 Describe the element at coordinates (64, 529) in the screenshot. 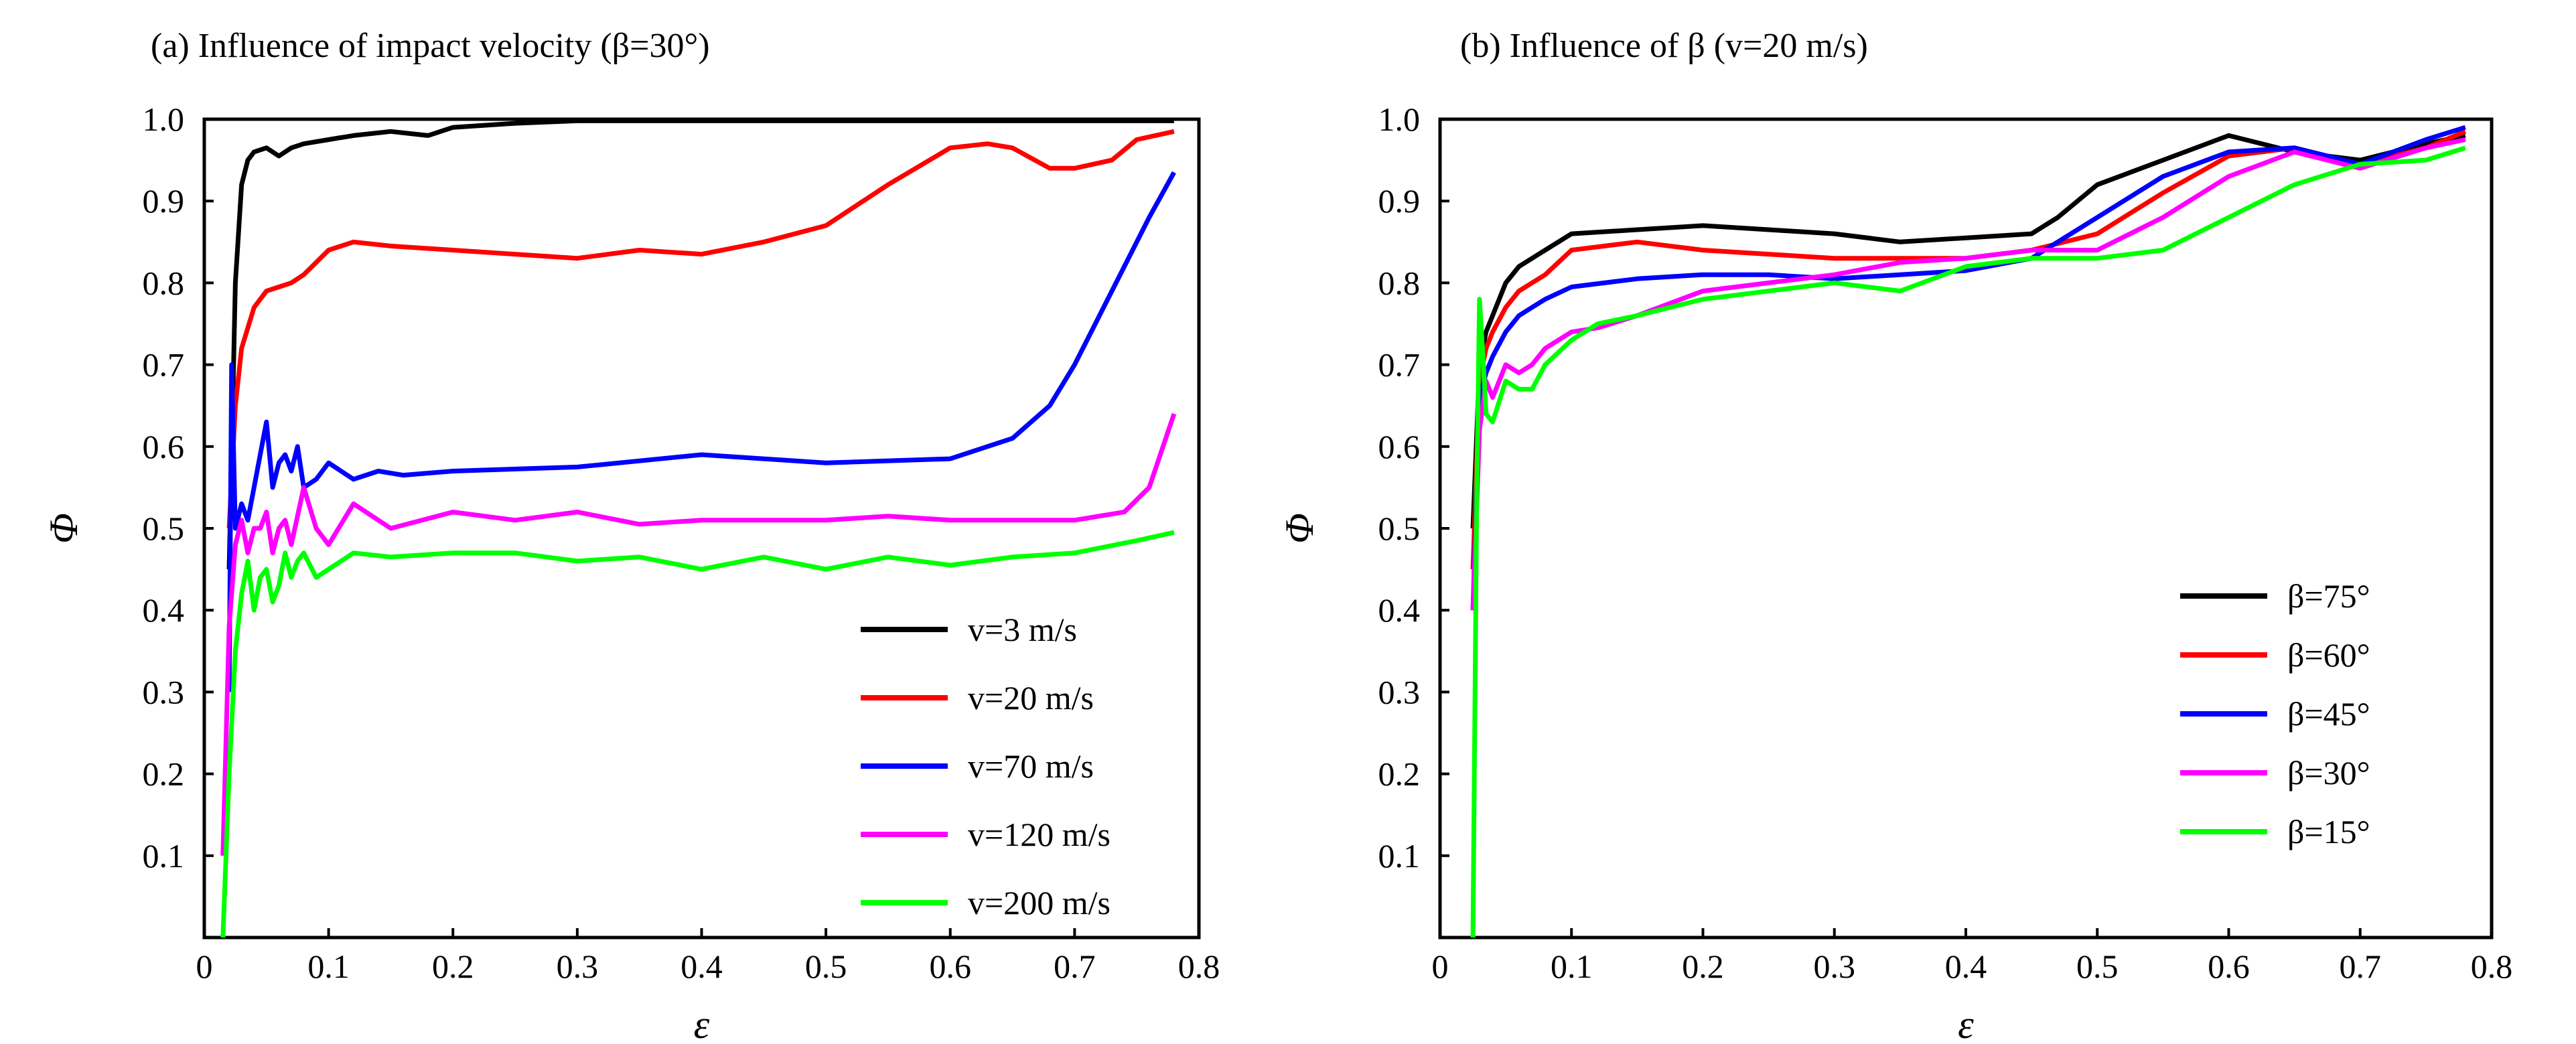

I see `chart-a-y-axis-label: Φ` at that location.